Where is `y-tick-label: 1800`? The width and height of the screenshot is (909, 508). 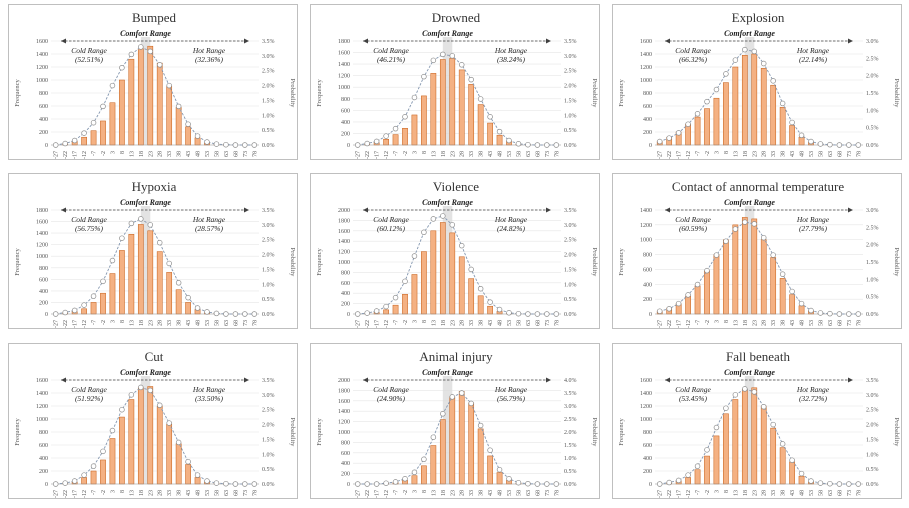
y-tick-label: 1800 is located at coordinates (344, 391).